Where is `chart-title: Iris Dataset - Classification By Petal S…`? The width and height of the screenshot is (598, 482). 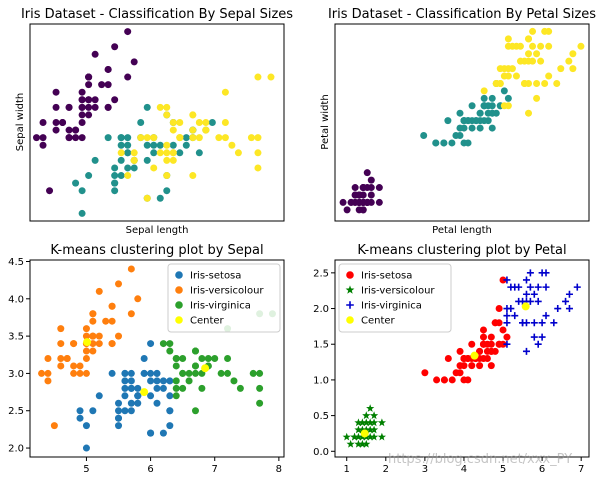 chart-title: Iris Dataset - Classification By Petal S… is located at coordinates (462, 14).